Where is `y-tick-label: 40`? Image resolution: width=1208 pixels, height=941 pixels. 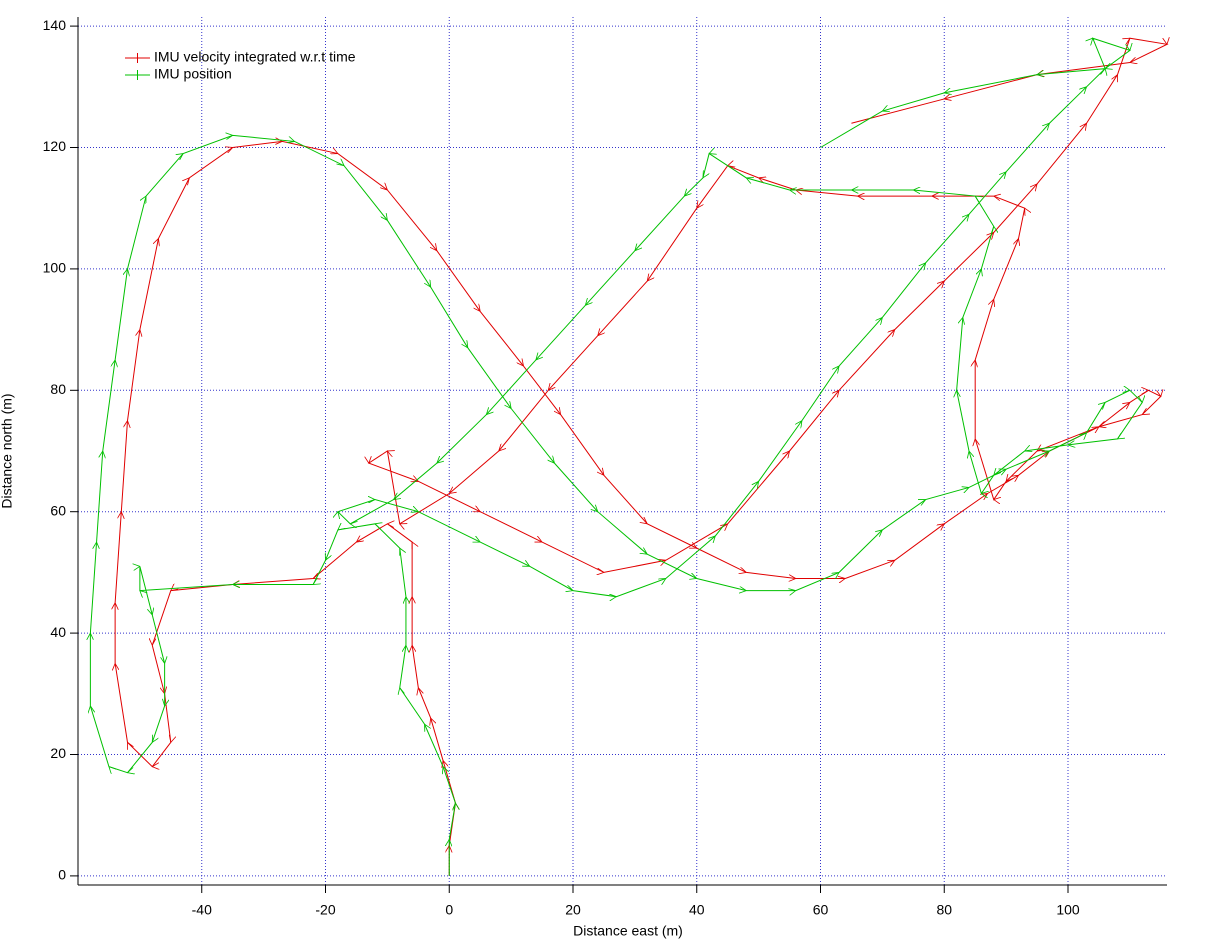
y-tick-label: 40 is located at coordinates (58, 632).